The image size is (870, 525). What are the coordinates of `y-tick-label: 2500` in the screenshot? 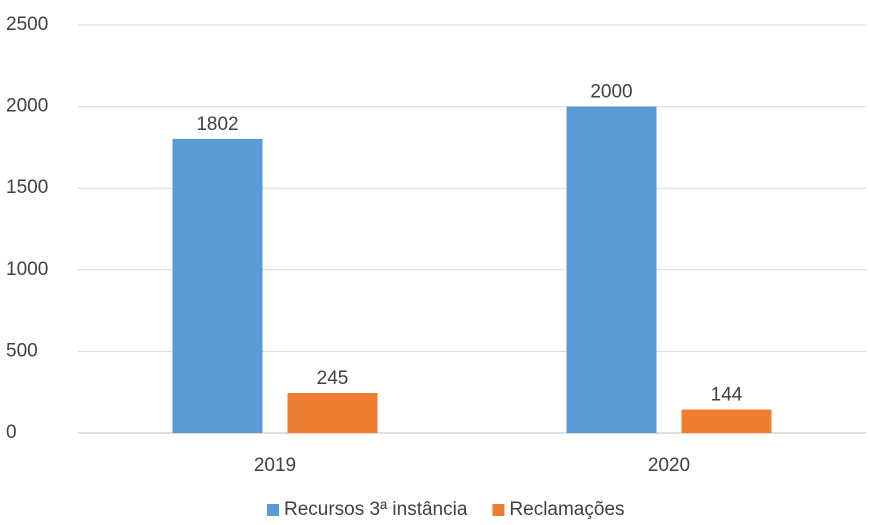 It's located at (27, 24).